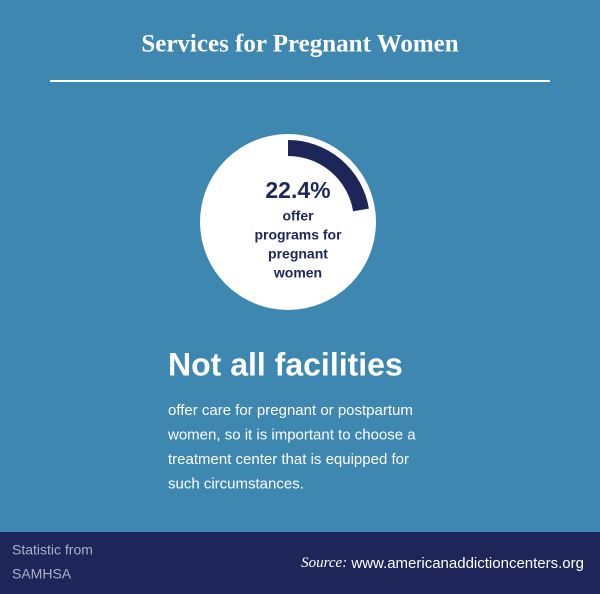 The width and height of the screenshot is (600, 594). Describe the element at coordinates (297, 190) in the screenshot. I see `value-label: 22.4%` at that location.